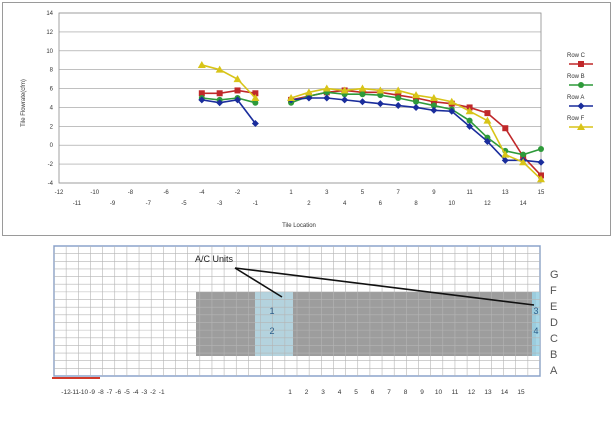  Describe the element at coordinates (487, 204) in the screenshot. I see `x-tick-label: 12` at that location.